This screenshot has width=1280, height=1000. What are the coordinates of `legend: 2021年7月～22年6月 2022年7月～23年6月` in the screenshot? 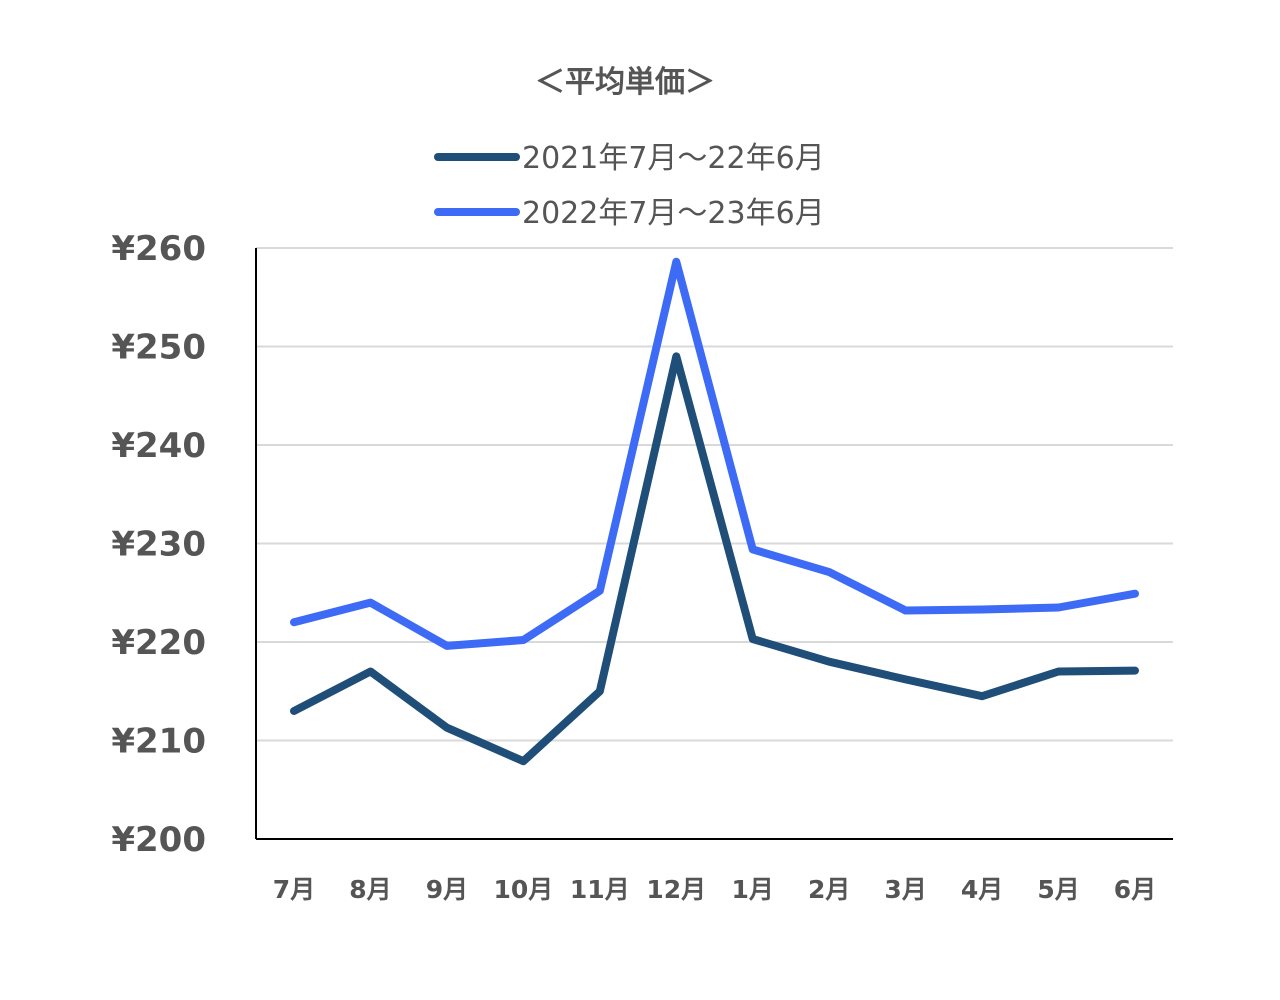 It's located at (629, 186).